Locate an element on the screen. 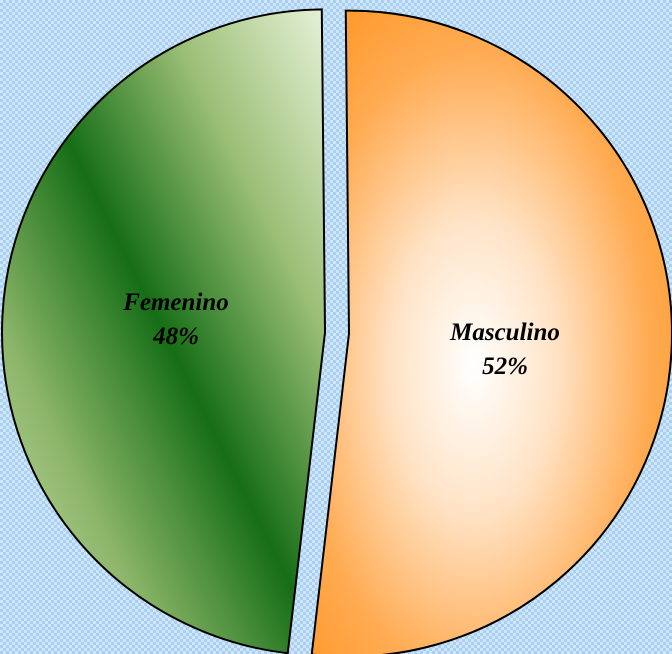  pie-labels: Masculino 52% Femenino 48% is located at coordinates (341, 334).